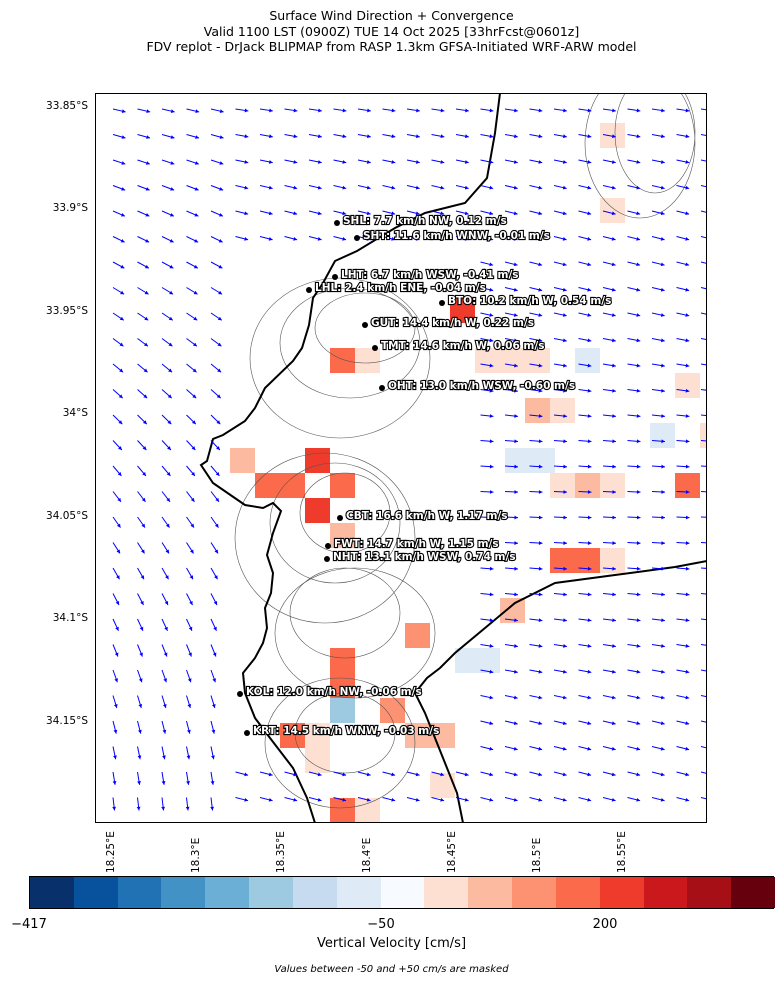  Describe the element at coordinates (29, 924) in the screenshot. I see `colorbar-tick-min: −417` at that location.